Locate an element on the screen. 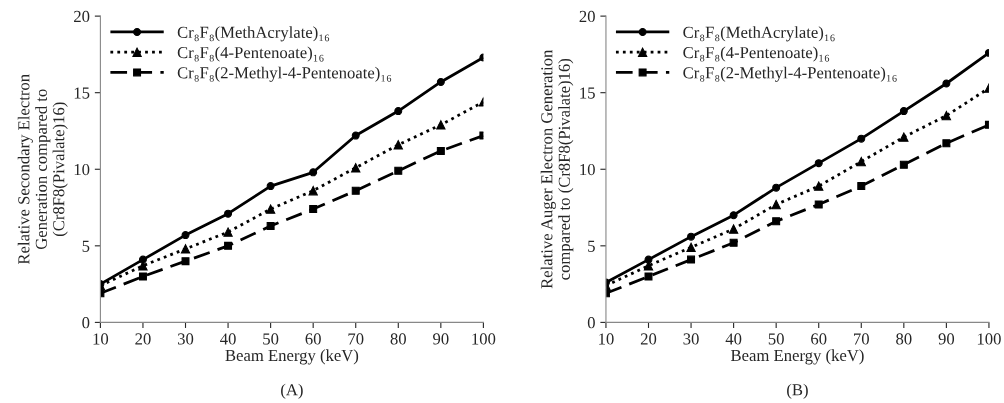 The height and width of the screenshot is (403, 1004). y-axis-title: Relative Auger Electron Generation compared to (Cr8F8(Pivalate)16) is located at coordinates (557, 169).